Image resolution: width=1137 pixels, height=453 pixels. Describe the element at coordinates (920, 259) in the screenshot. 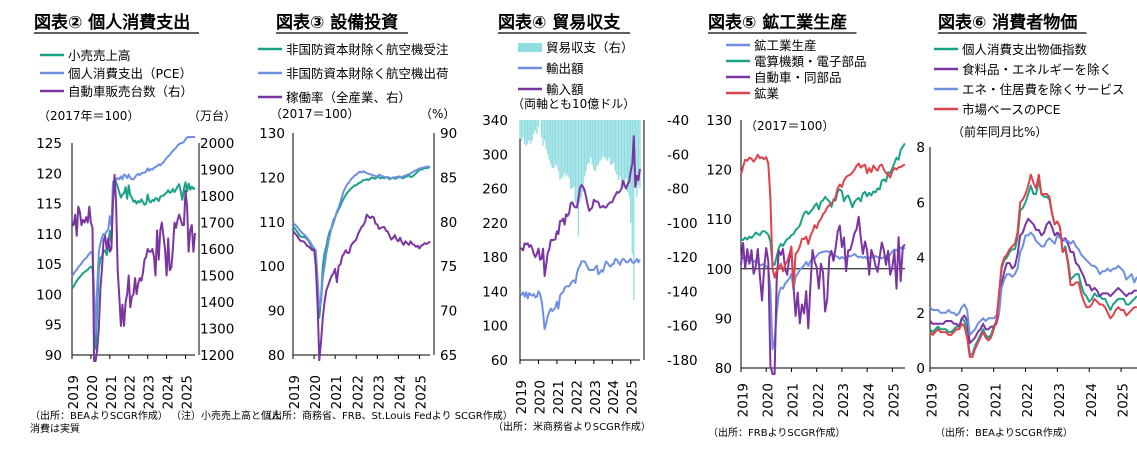

I see `left-tick-label: 4` at that location.